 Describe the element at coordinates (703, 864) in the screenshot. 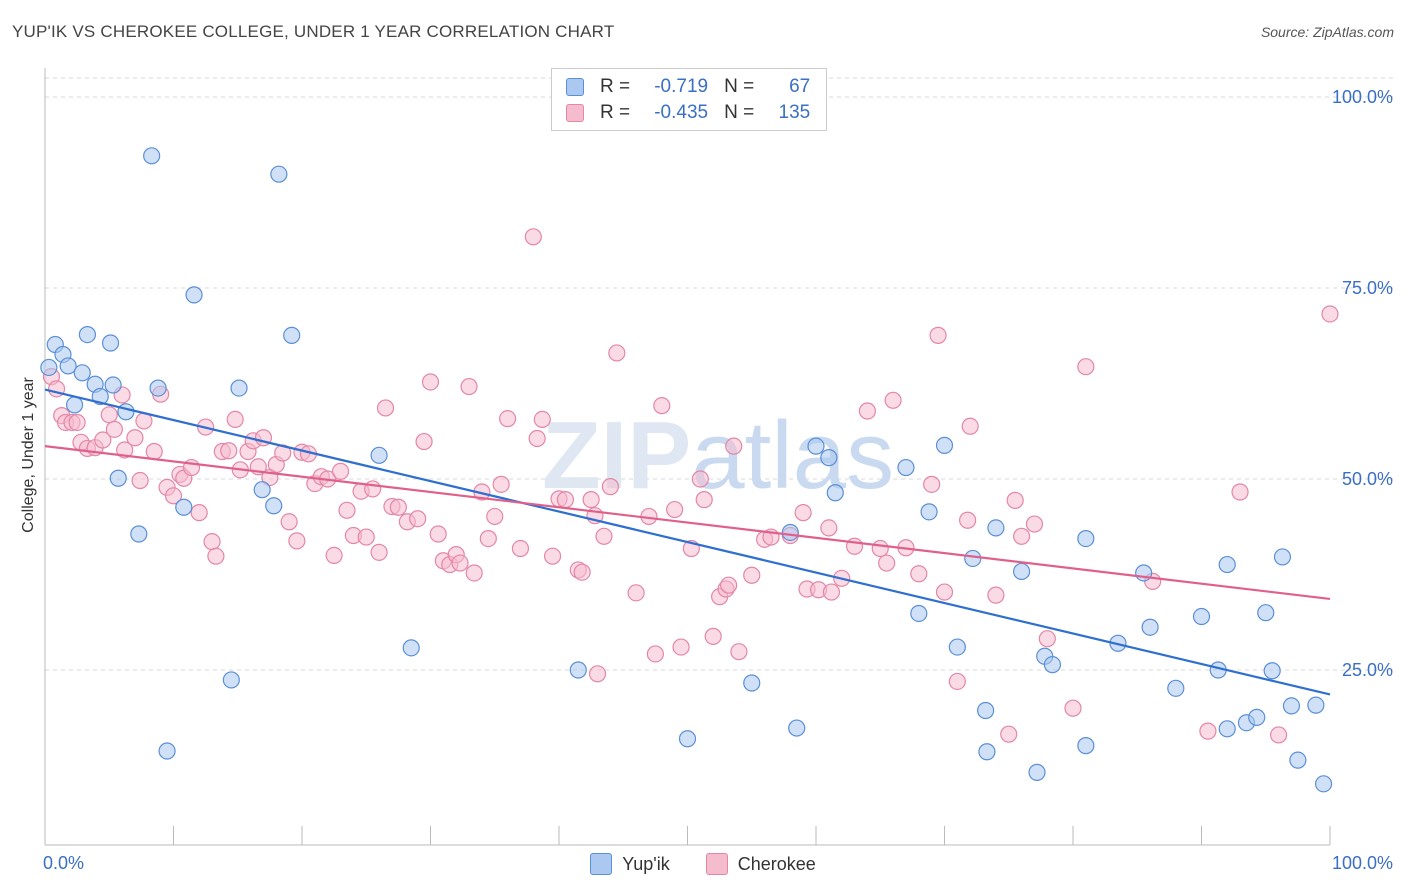

I see `series-legend: Yup'ik Cherokee` at that location.